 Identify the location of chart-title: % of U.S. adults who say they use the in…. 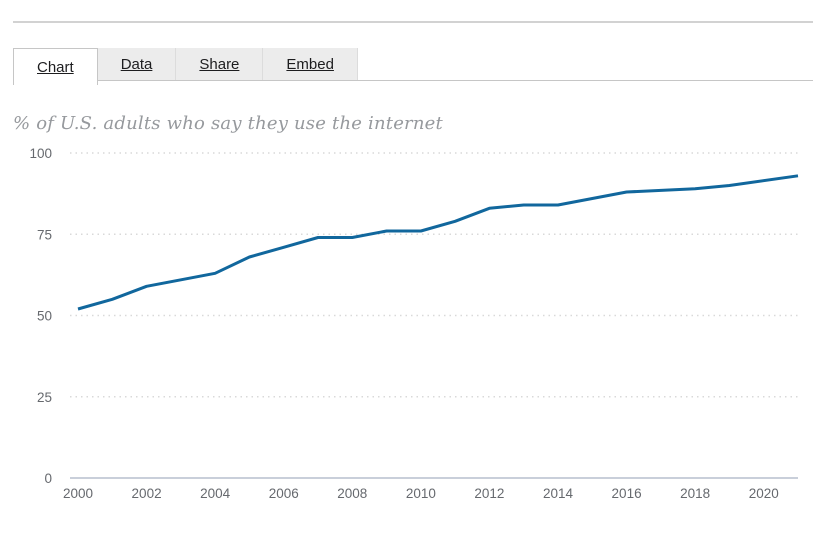
(228, 123).